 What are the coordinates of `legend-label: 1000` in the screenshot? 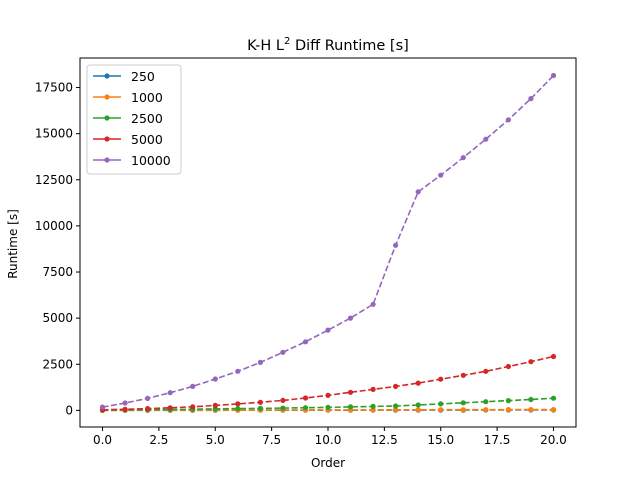 It's located at (147, 97).